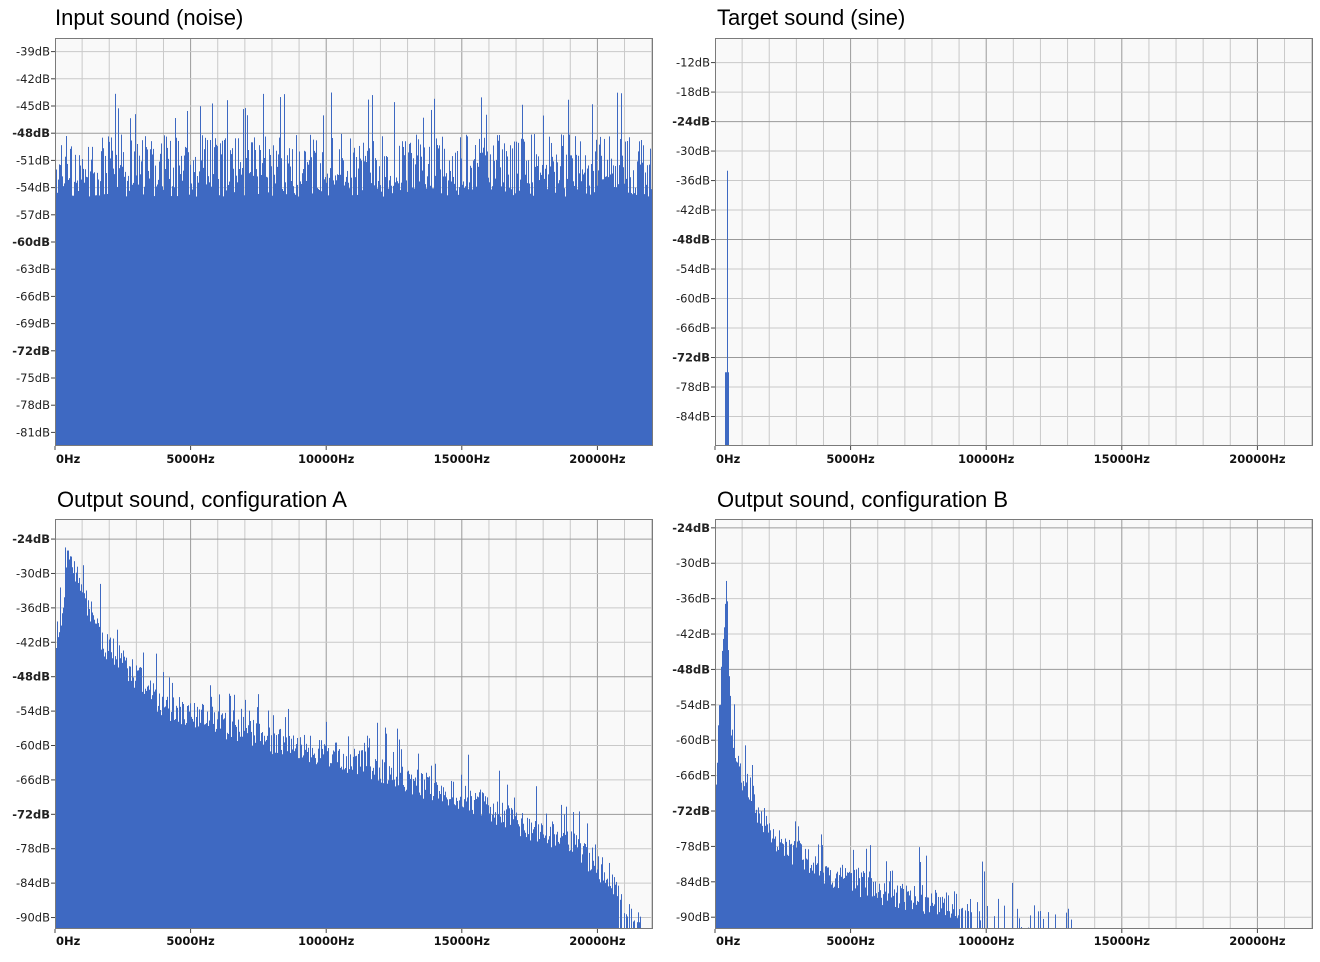 The height and width of the screenshot is (962, 1320). Describe the element at coordinates (693, 740) in the screenshot. I see `y-tick-label: -60dB` at that location.